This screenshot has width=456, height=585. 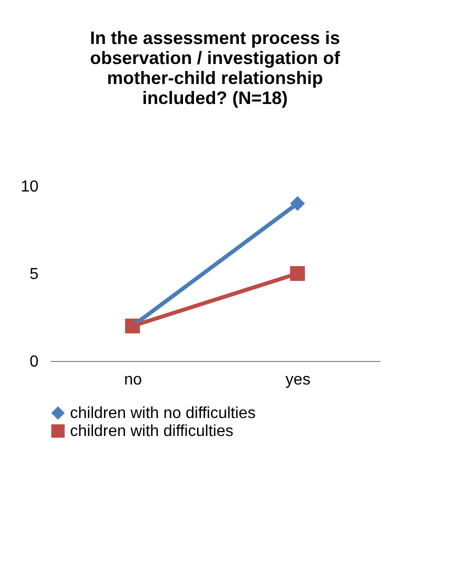 I want to click on y-tick-label: 10, so click(x=29, y=187).